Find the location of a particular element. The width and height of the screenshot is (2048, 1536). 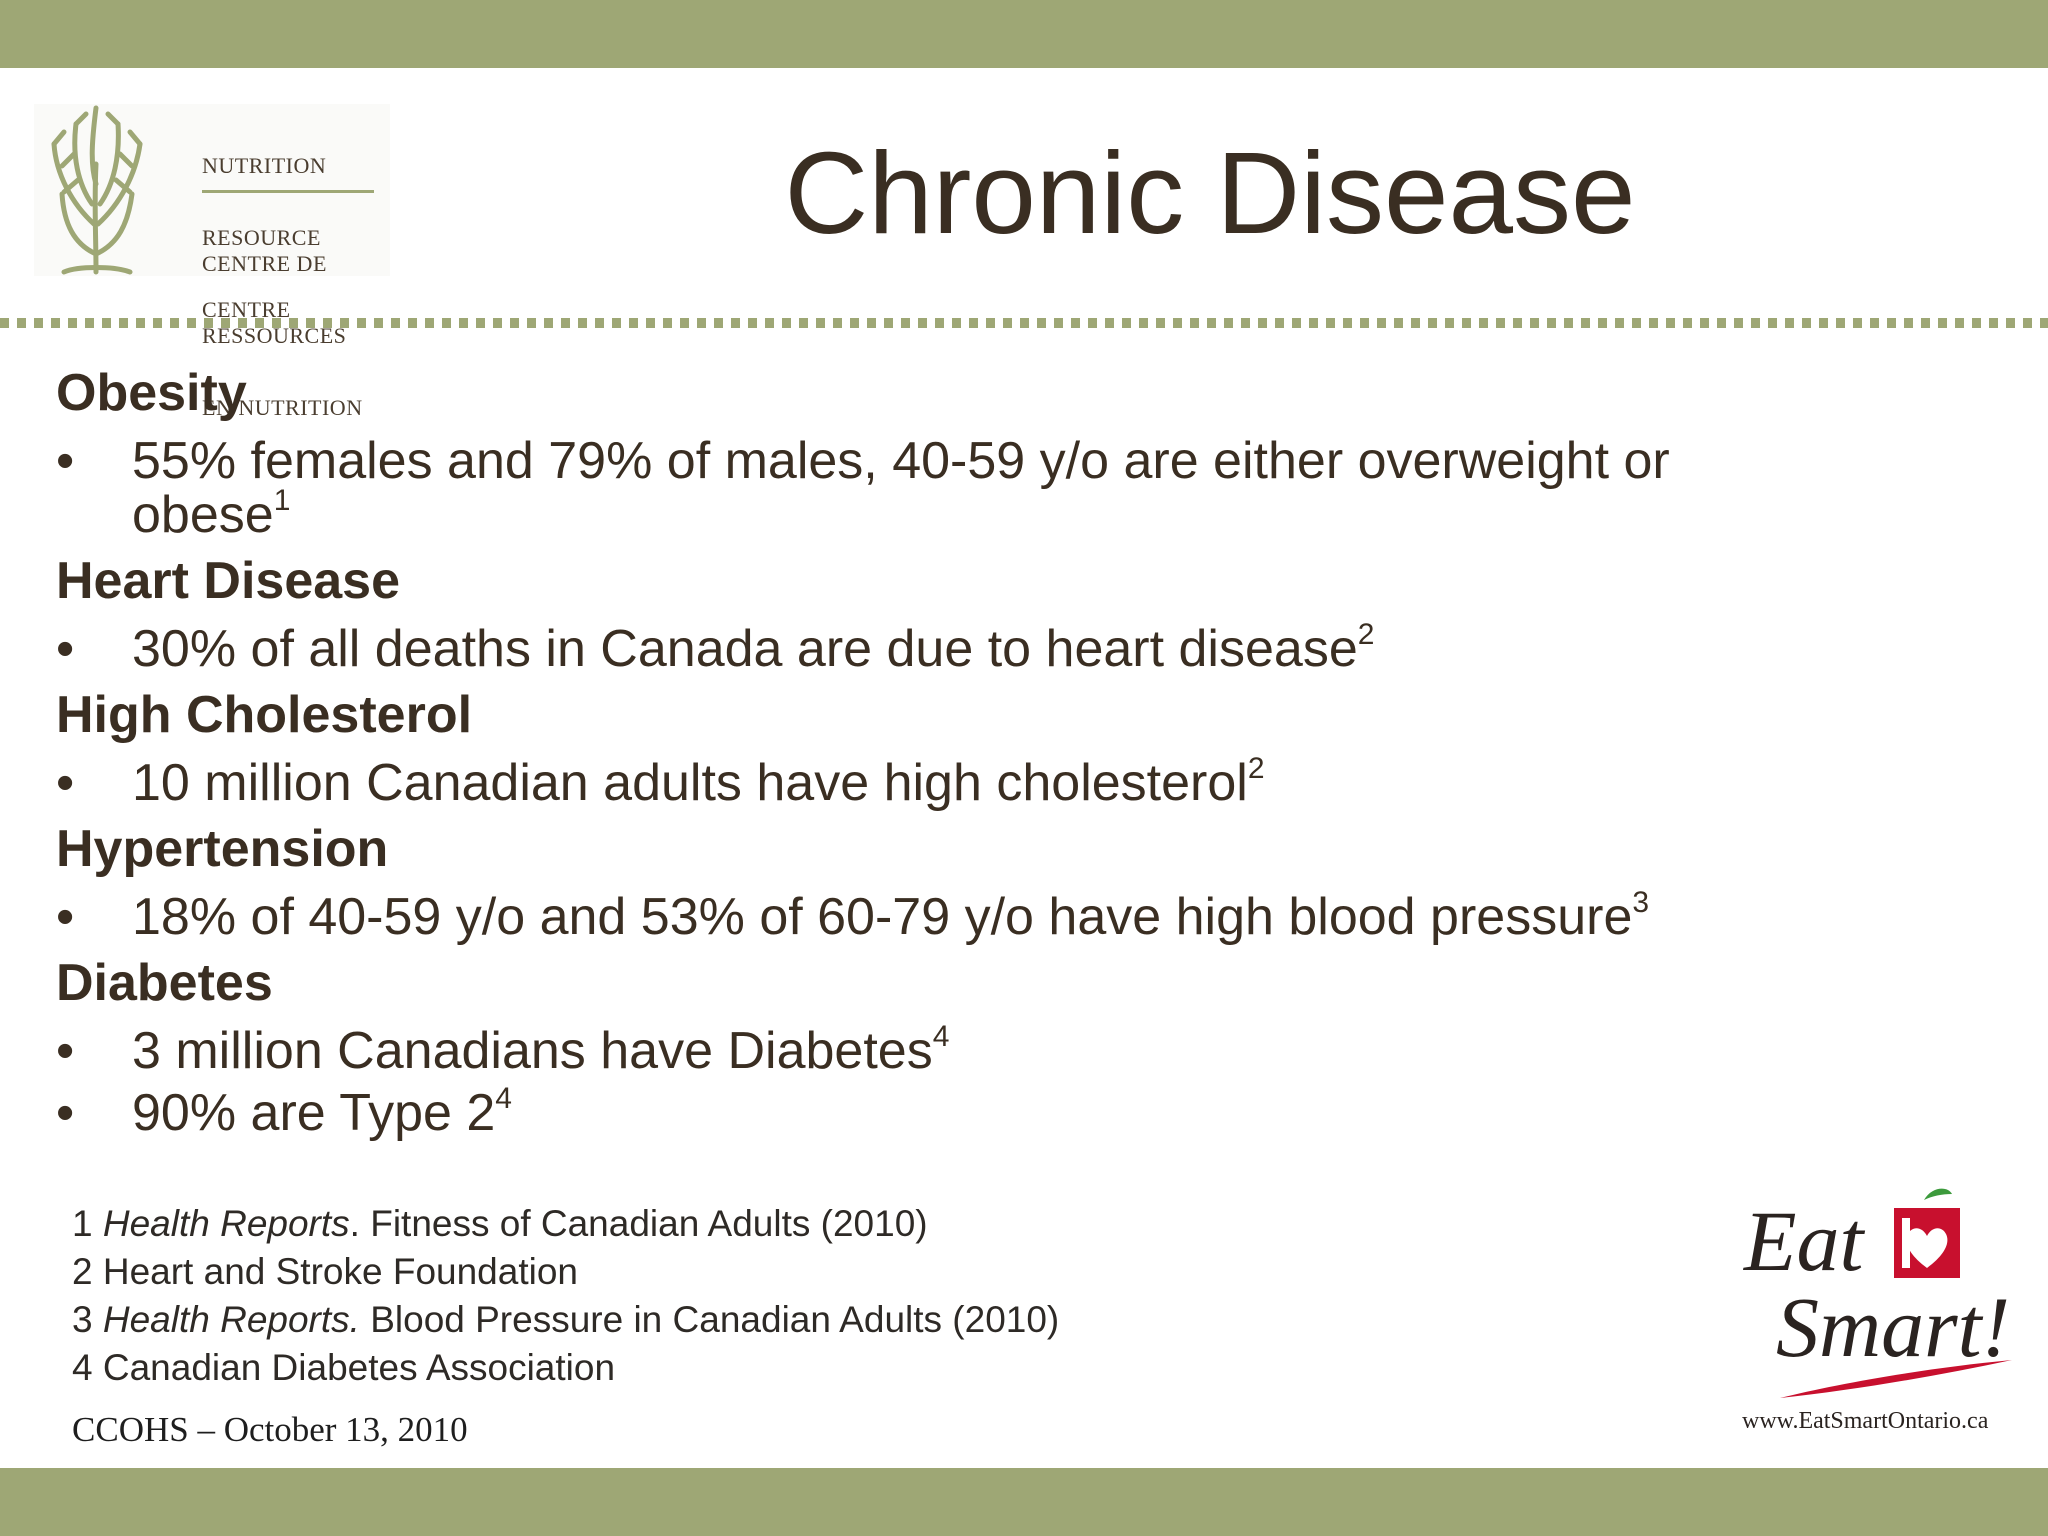

logo-french-text: CENTRE DE RESSOURCES EN NUTRITION is located at coordinates (282, 336).